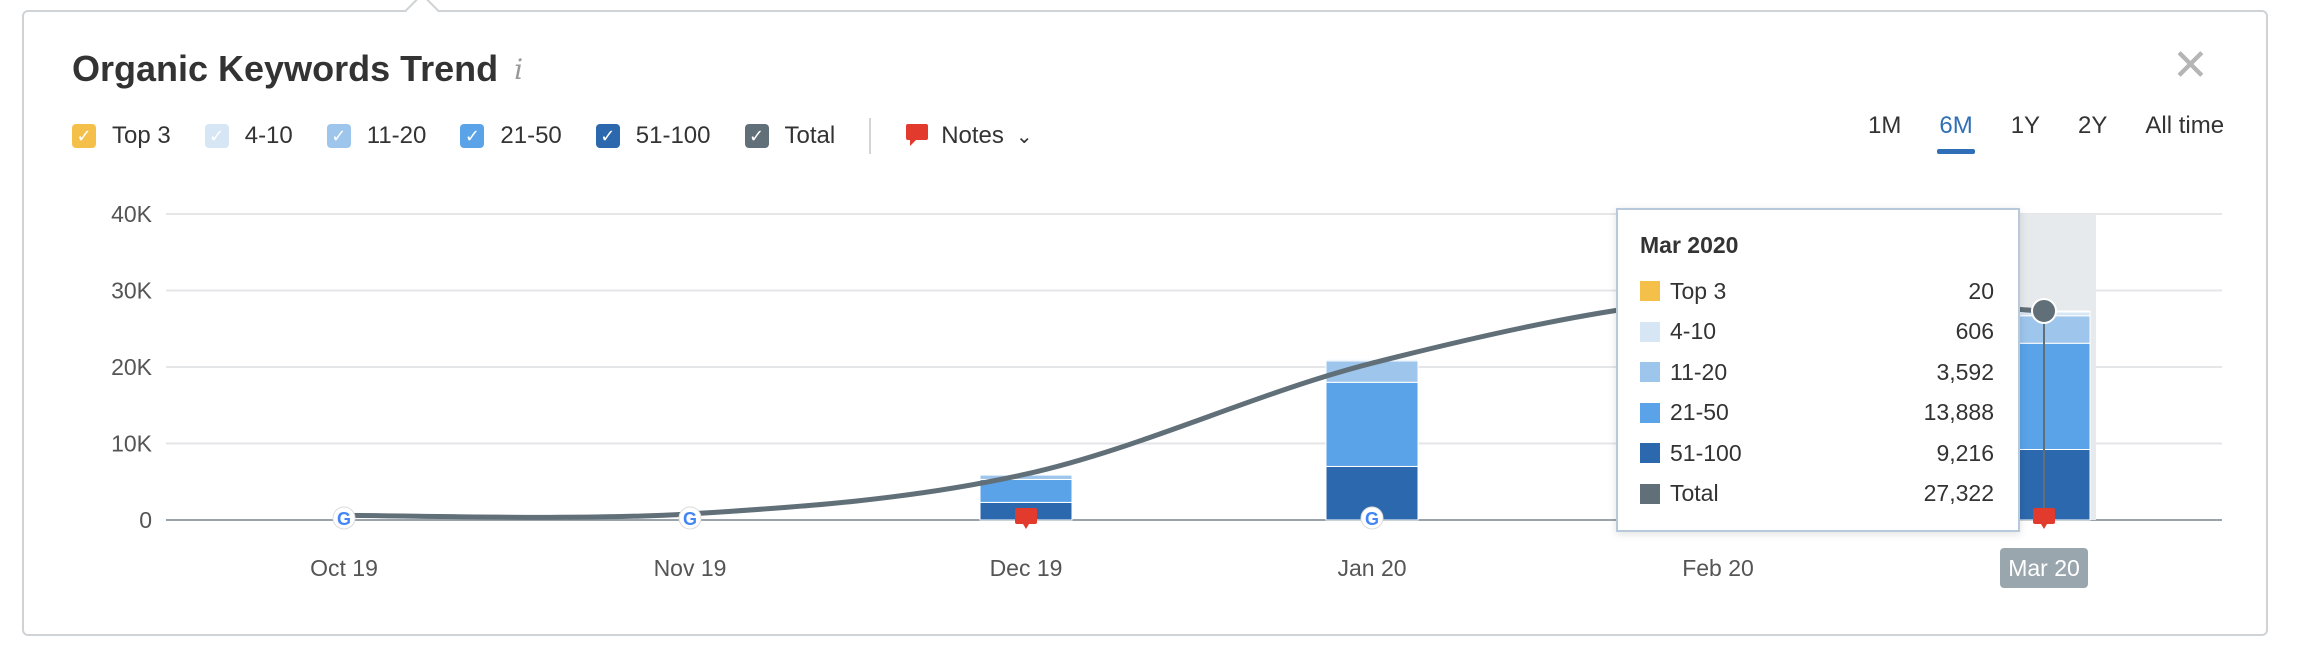 This screenshot has width=2306, height=666. I want to click on bar-segment, so click(1372, 424).